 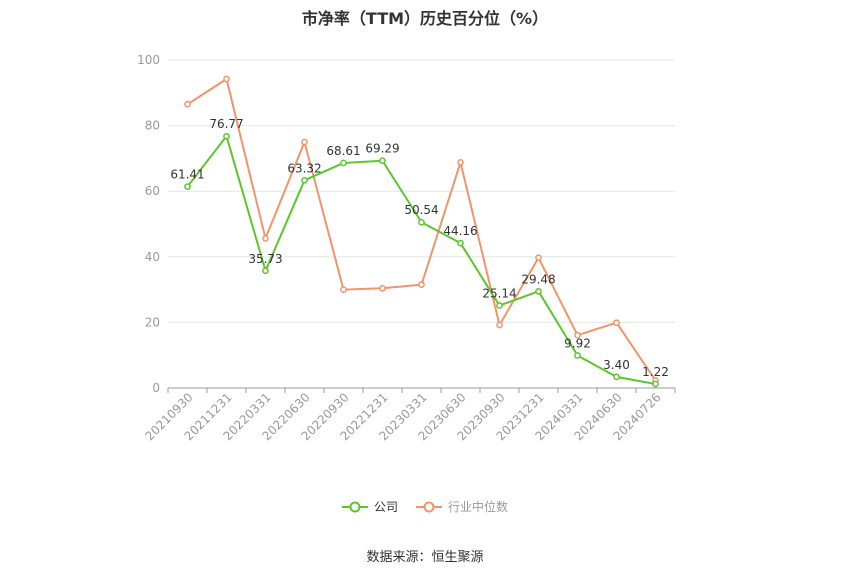 I want to click on data-label: 1.22, so click(x=655, y=372).